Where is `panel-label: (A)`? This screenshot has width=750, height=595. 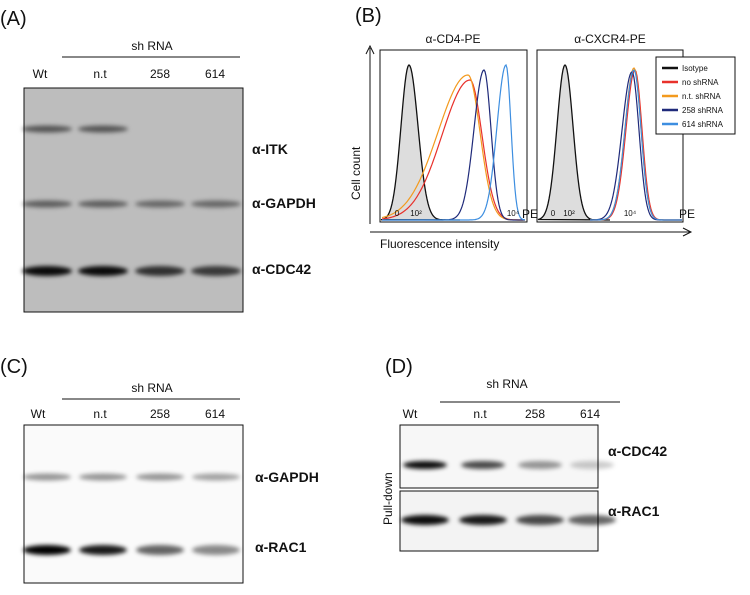 panel-label: (A) is located at coordinates (13, 19).